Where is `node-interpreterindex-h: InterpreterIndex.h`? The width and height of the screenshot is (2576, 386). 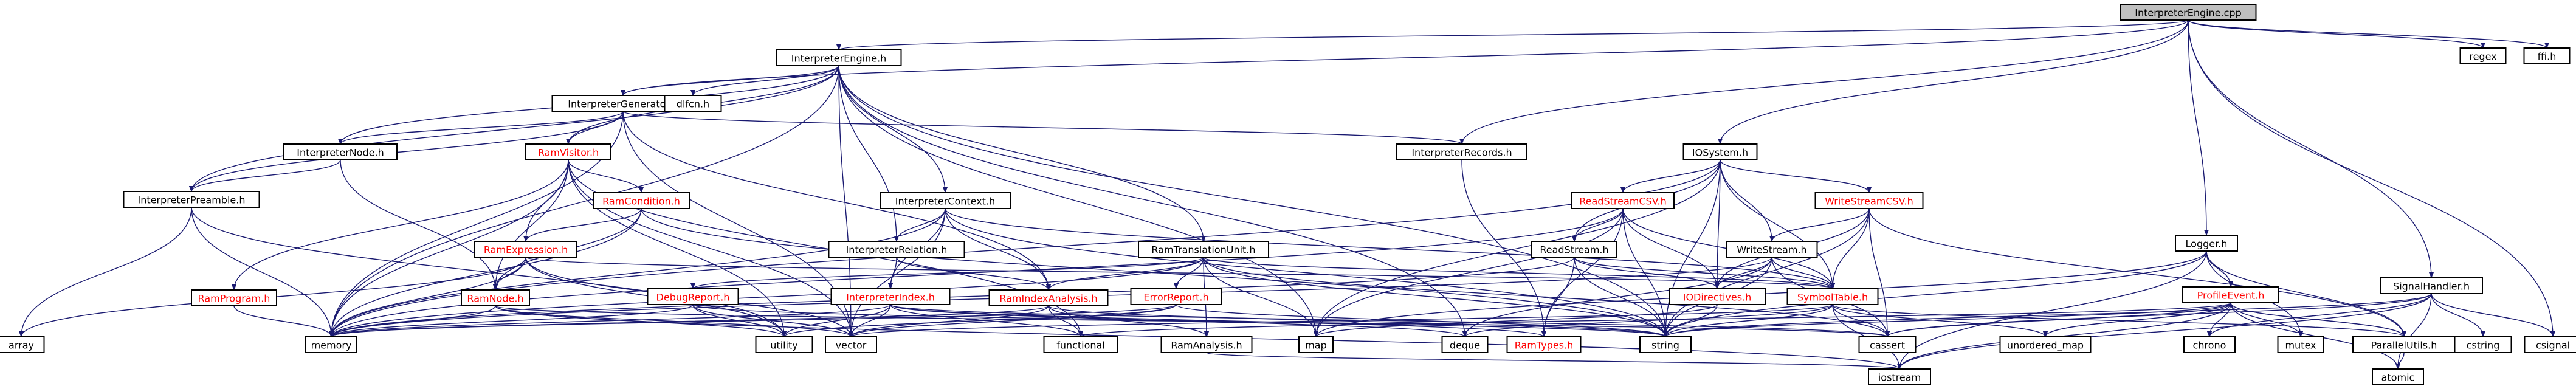 node-interpreterindex-h: InterpreterIndex.h is located at coordinates (890, 296).